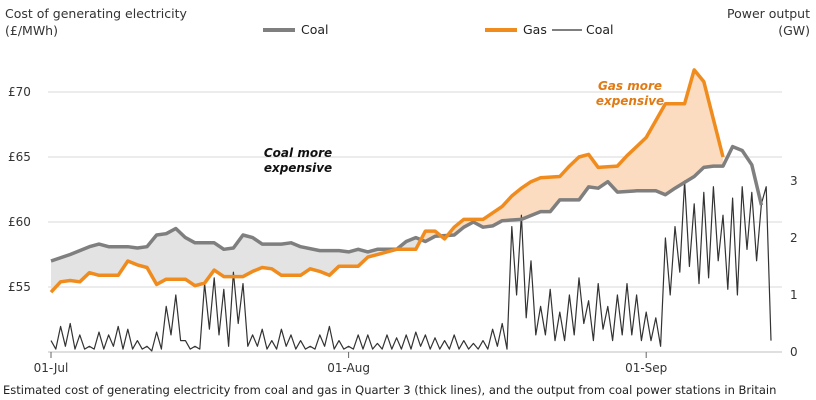 This screenshot has width=816, height=400. I want to click on legend: Coal Gas Coal, so click(438, 29).